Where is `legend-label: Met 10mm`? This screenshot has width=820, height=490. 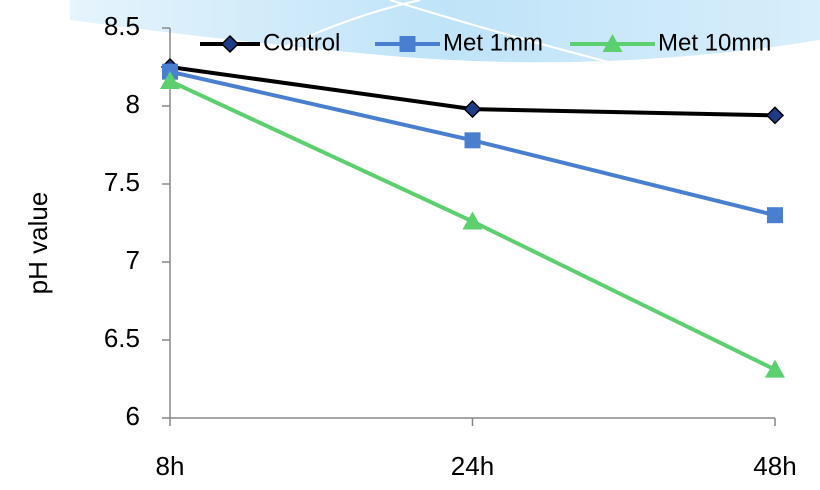 legend-label: Met 10mm is located at coordinates (714, 42).